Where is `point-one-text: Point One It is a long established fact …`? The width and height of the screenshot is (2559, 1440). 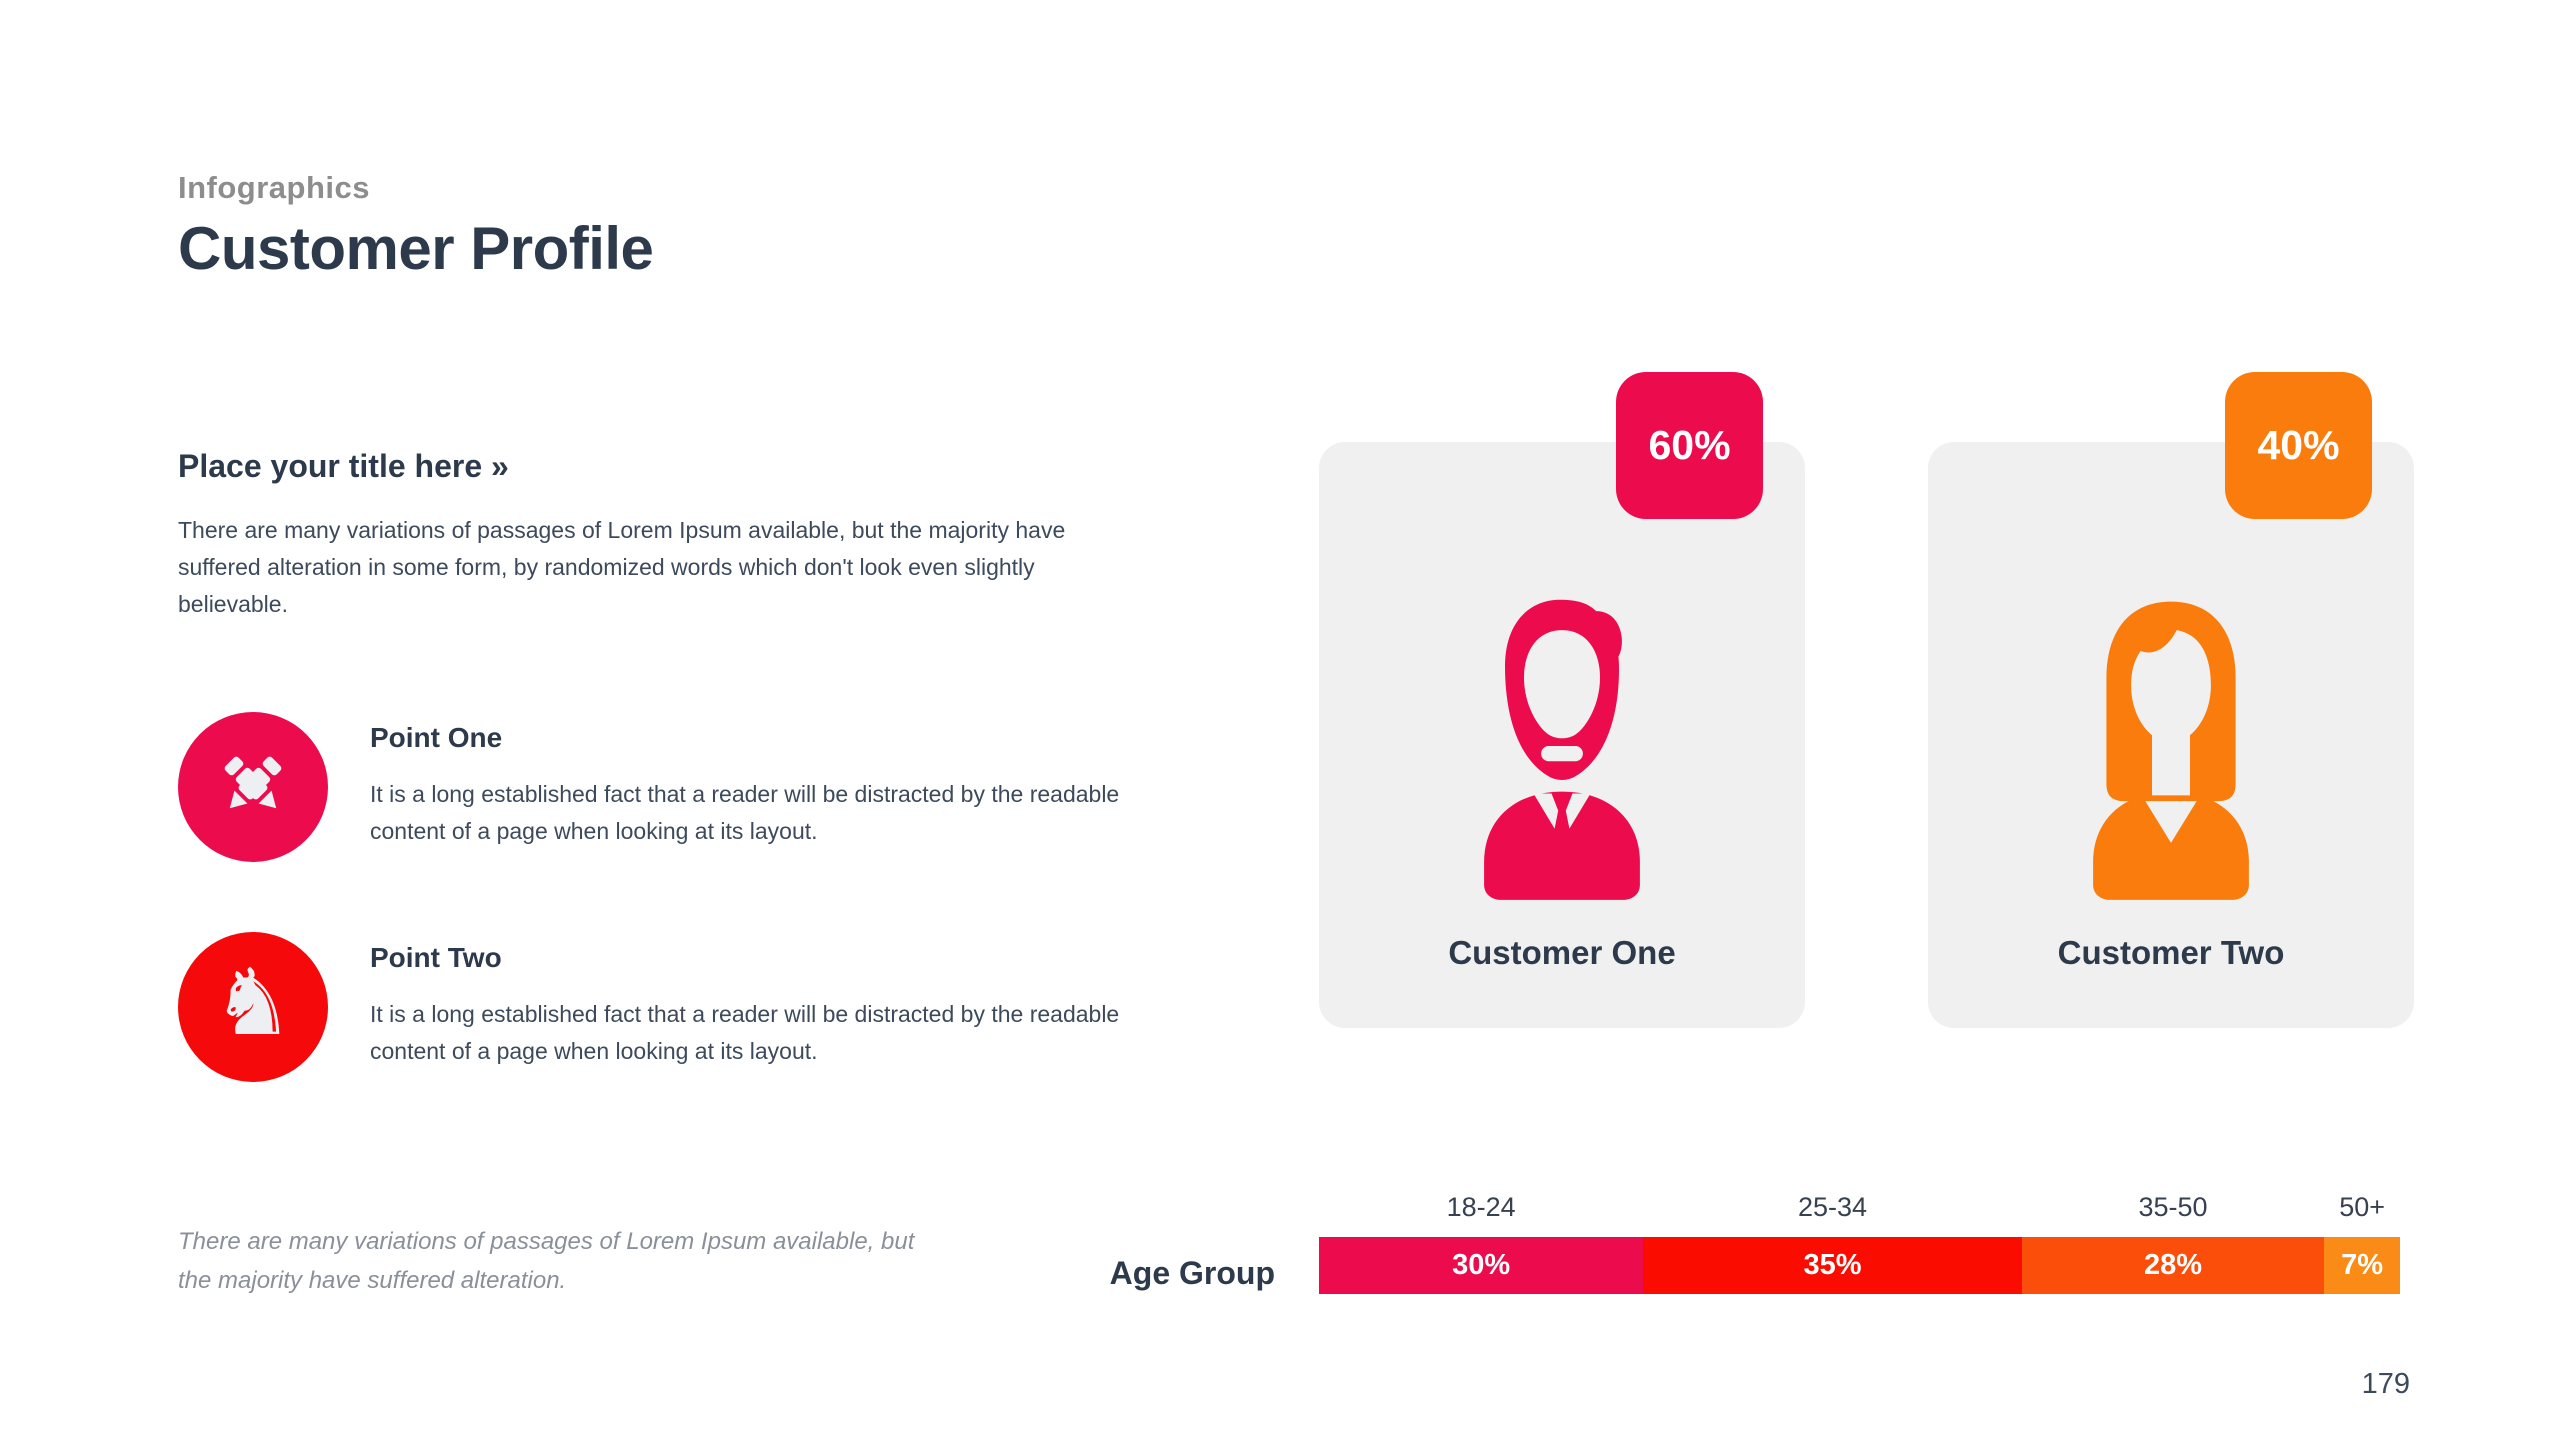 point-one-text: Point One It is a long established fact … is located at coordinates (760, 781).